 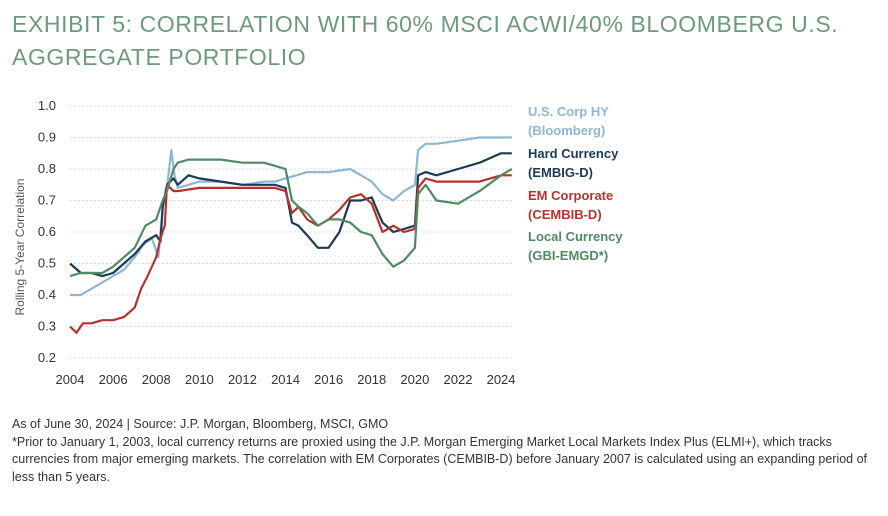 What do you see at coordinates (47, 294) in the screenshot?
I see `y-tick-label: 0.4` at bounding box center [47, 294].